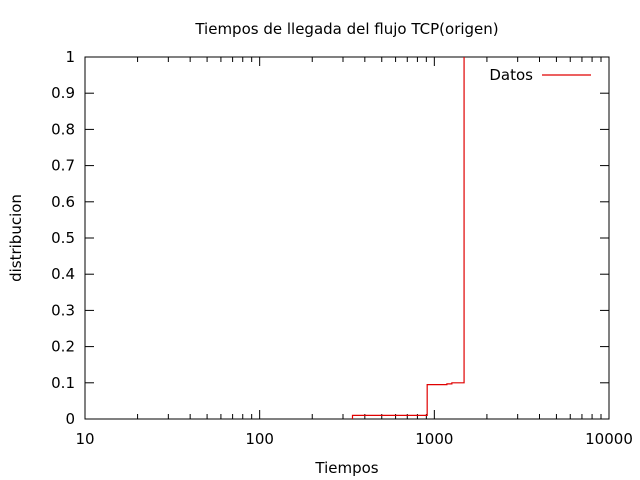 The image size is (640, 480). What do you see at coordinates (70, 57) in the screenshot?
I see `y-tick-label: 1` at bounding box center [70, 57].